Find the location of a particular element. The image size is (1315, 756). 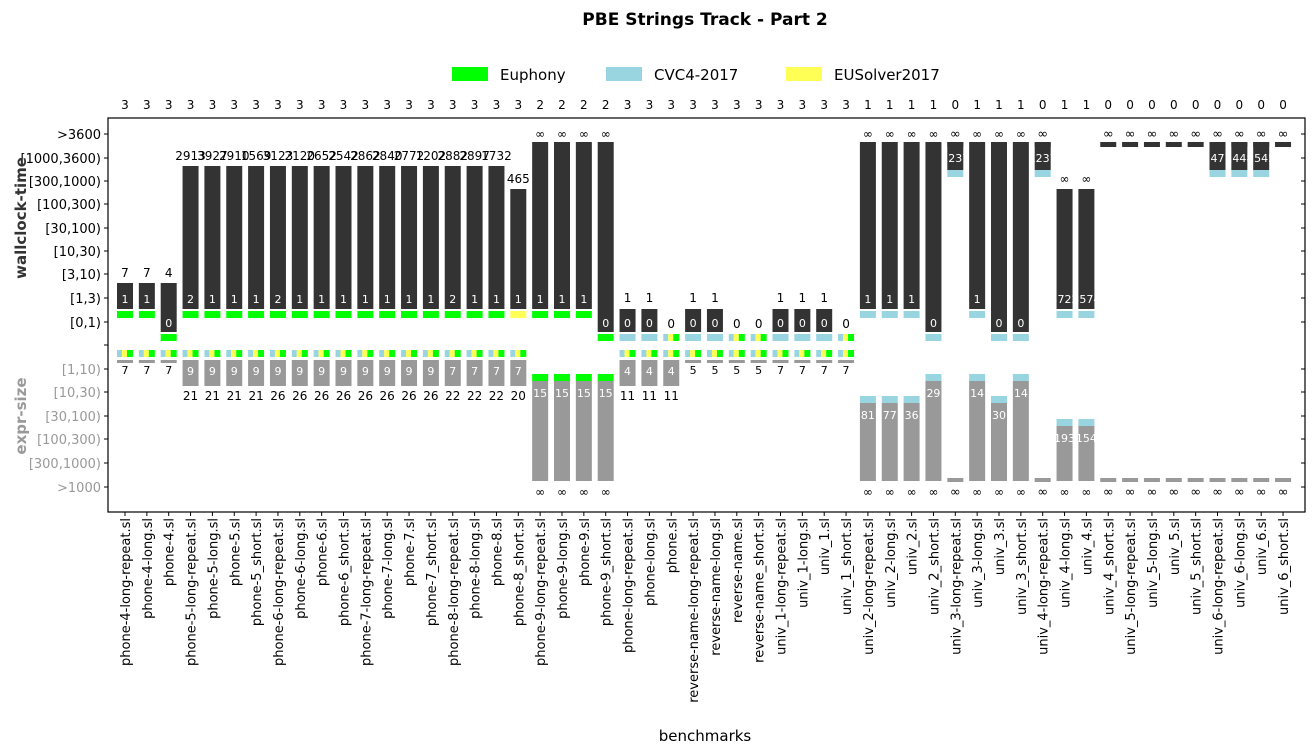

x-tick-label: phone-7.sl is located at coordinates (410, 552).